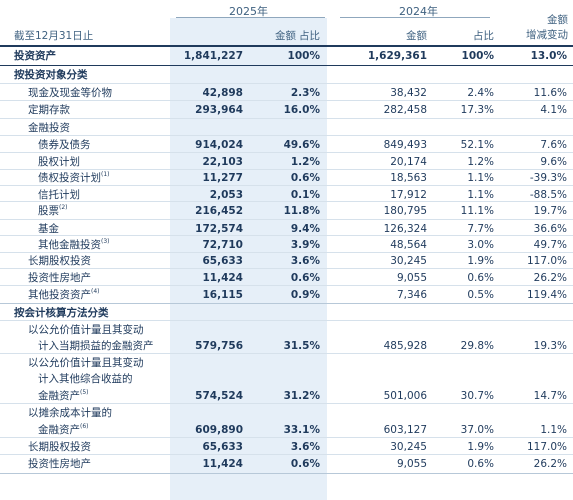 This screenshot has width=573, height=500. Describe the element at coordinates (74, 245) in the screenshot. I see `row-label: 其他金融投资(3)` at that location.